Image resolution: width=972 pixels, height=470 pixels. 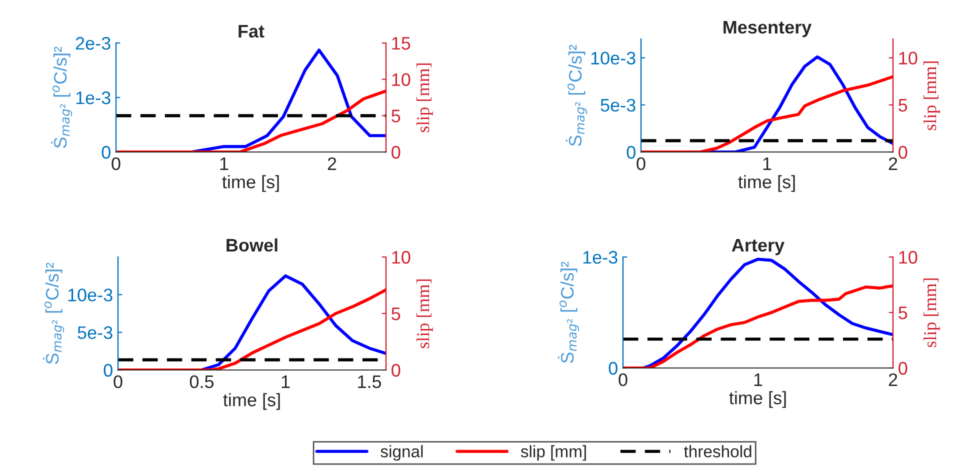 I want to click on chart-title: Fat, so click(x=251, y=31).